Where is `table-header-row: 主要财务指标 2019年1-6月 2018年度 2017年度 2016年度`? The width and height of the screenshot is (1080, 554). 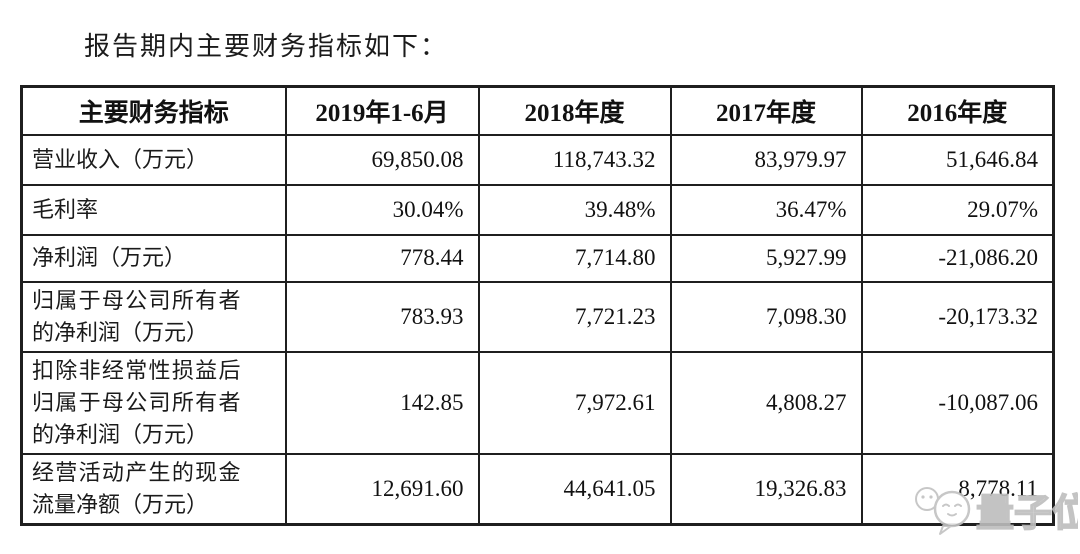 table-header-row: 主要财务指标 2019年1-6月 2018年度 2017年度 2016年度 is located at coordinates (537, 110).